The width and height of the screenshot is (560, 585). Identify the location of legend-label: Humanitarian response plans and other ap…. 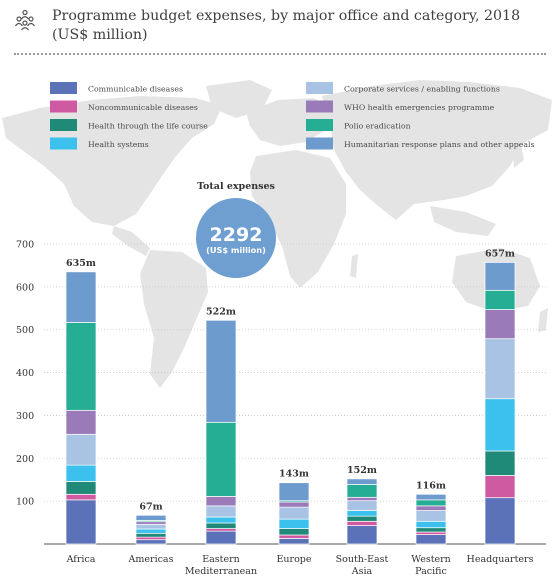
(439, 144).